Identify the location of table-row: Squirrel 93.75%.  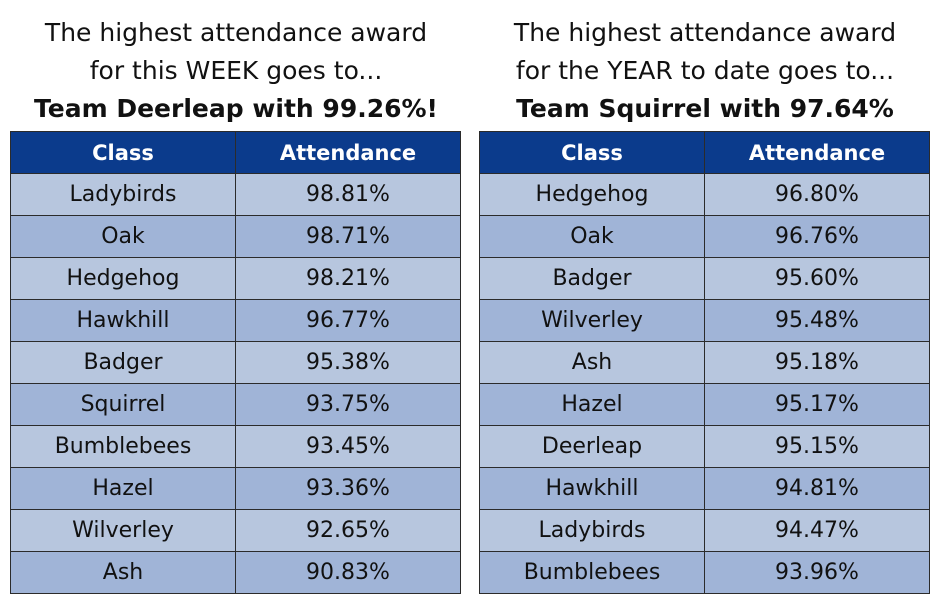
(235, 404).